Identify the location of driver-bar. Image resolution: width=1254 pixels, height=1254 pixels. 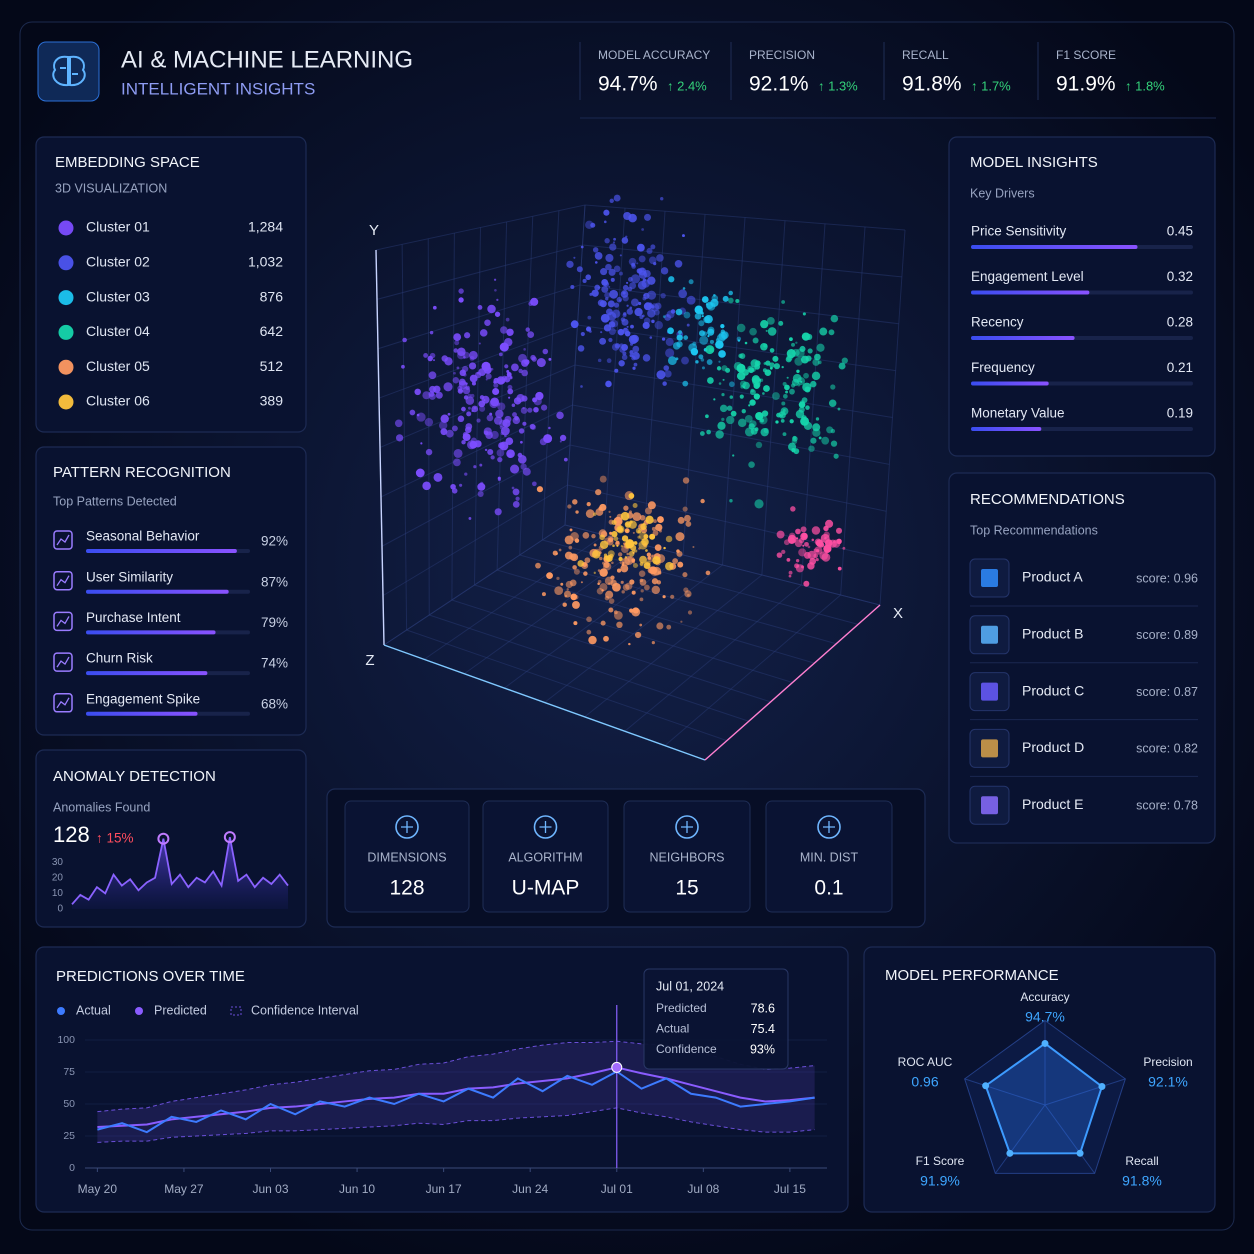
(1023, 338).